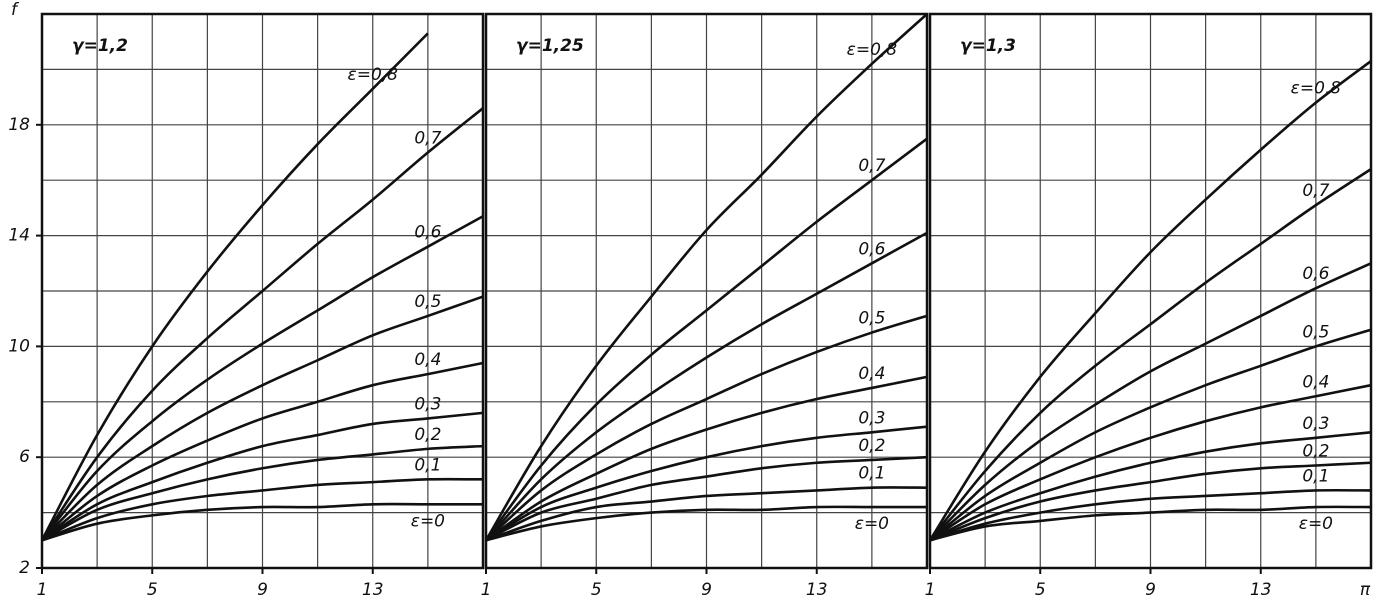  I want to click on y-tick-label: 6, so click(24, 457).